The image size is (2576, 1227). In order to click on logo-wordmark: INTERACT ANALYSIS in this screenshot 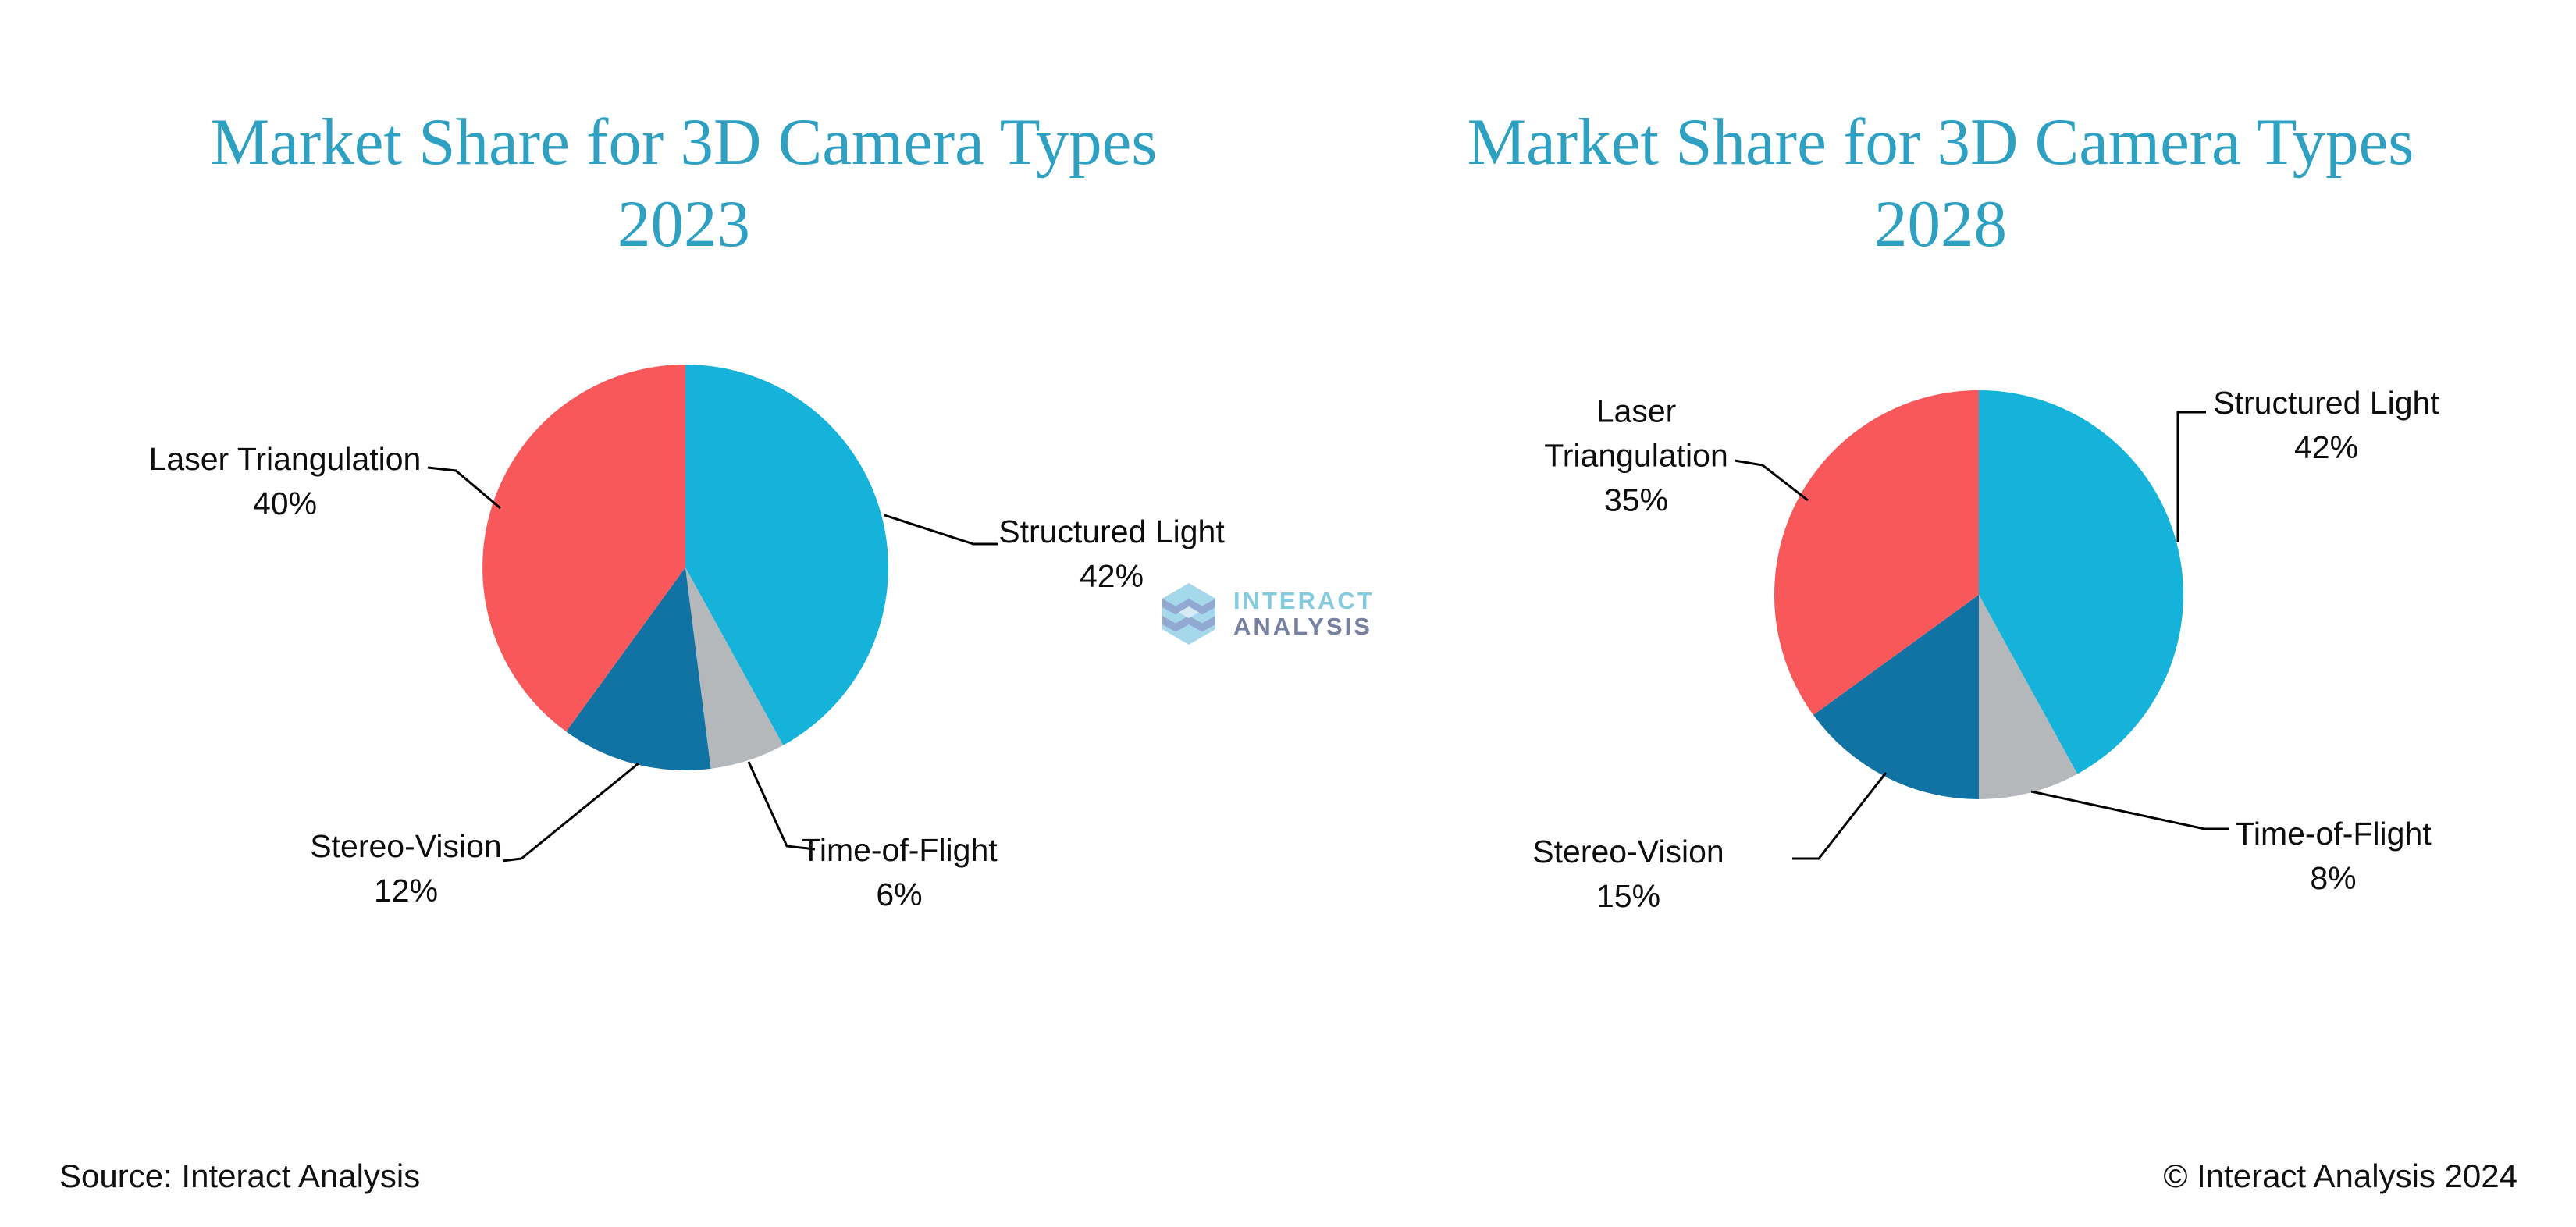, I will do `click(1304, 611)`.